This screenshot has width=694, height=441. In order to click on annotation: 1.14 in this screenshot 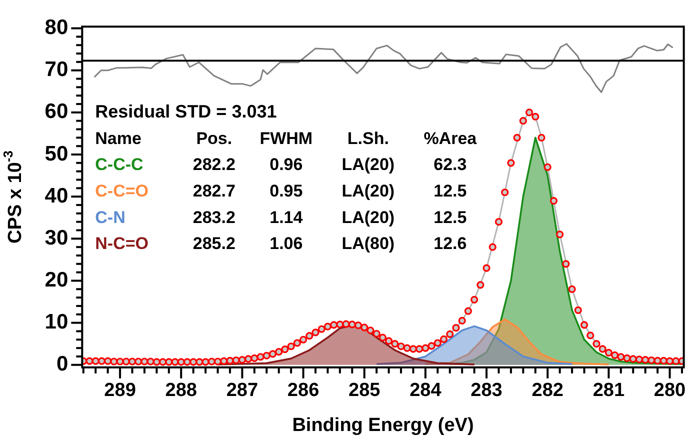, I will do `click(287, 217)`.